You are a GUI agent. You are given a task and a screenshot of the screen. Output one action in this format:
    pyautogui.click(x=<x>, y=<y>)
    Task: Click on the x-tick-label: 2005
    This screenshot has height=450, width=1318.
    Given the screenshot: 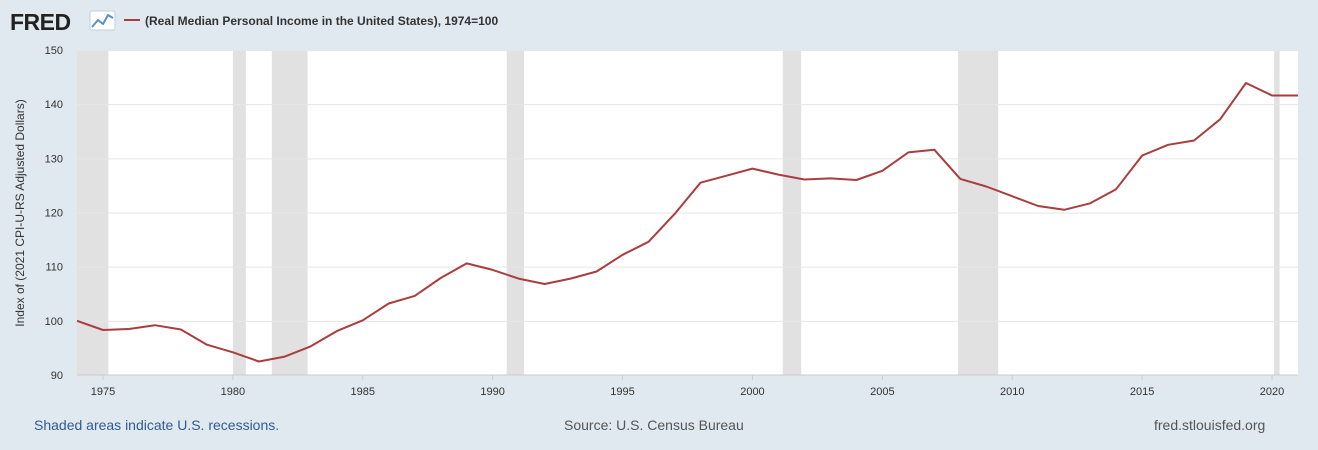 What is the action you would take?
    pyautogui.click(x=882, y=392)
    